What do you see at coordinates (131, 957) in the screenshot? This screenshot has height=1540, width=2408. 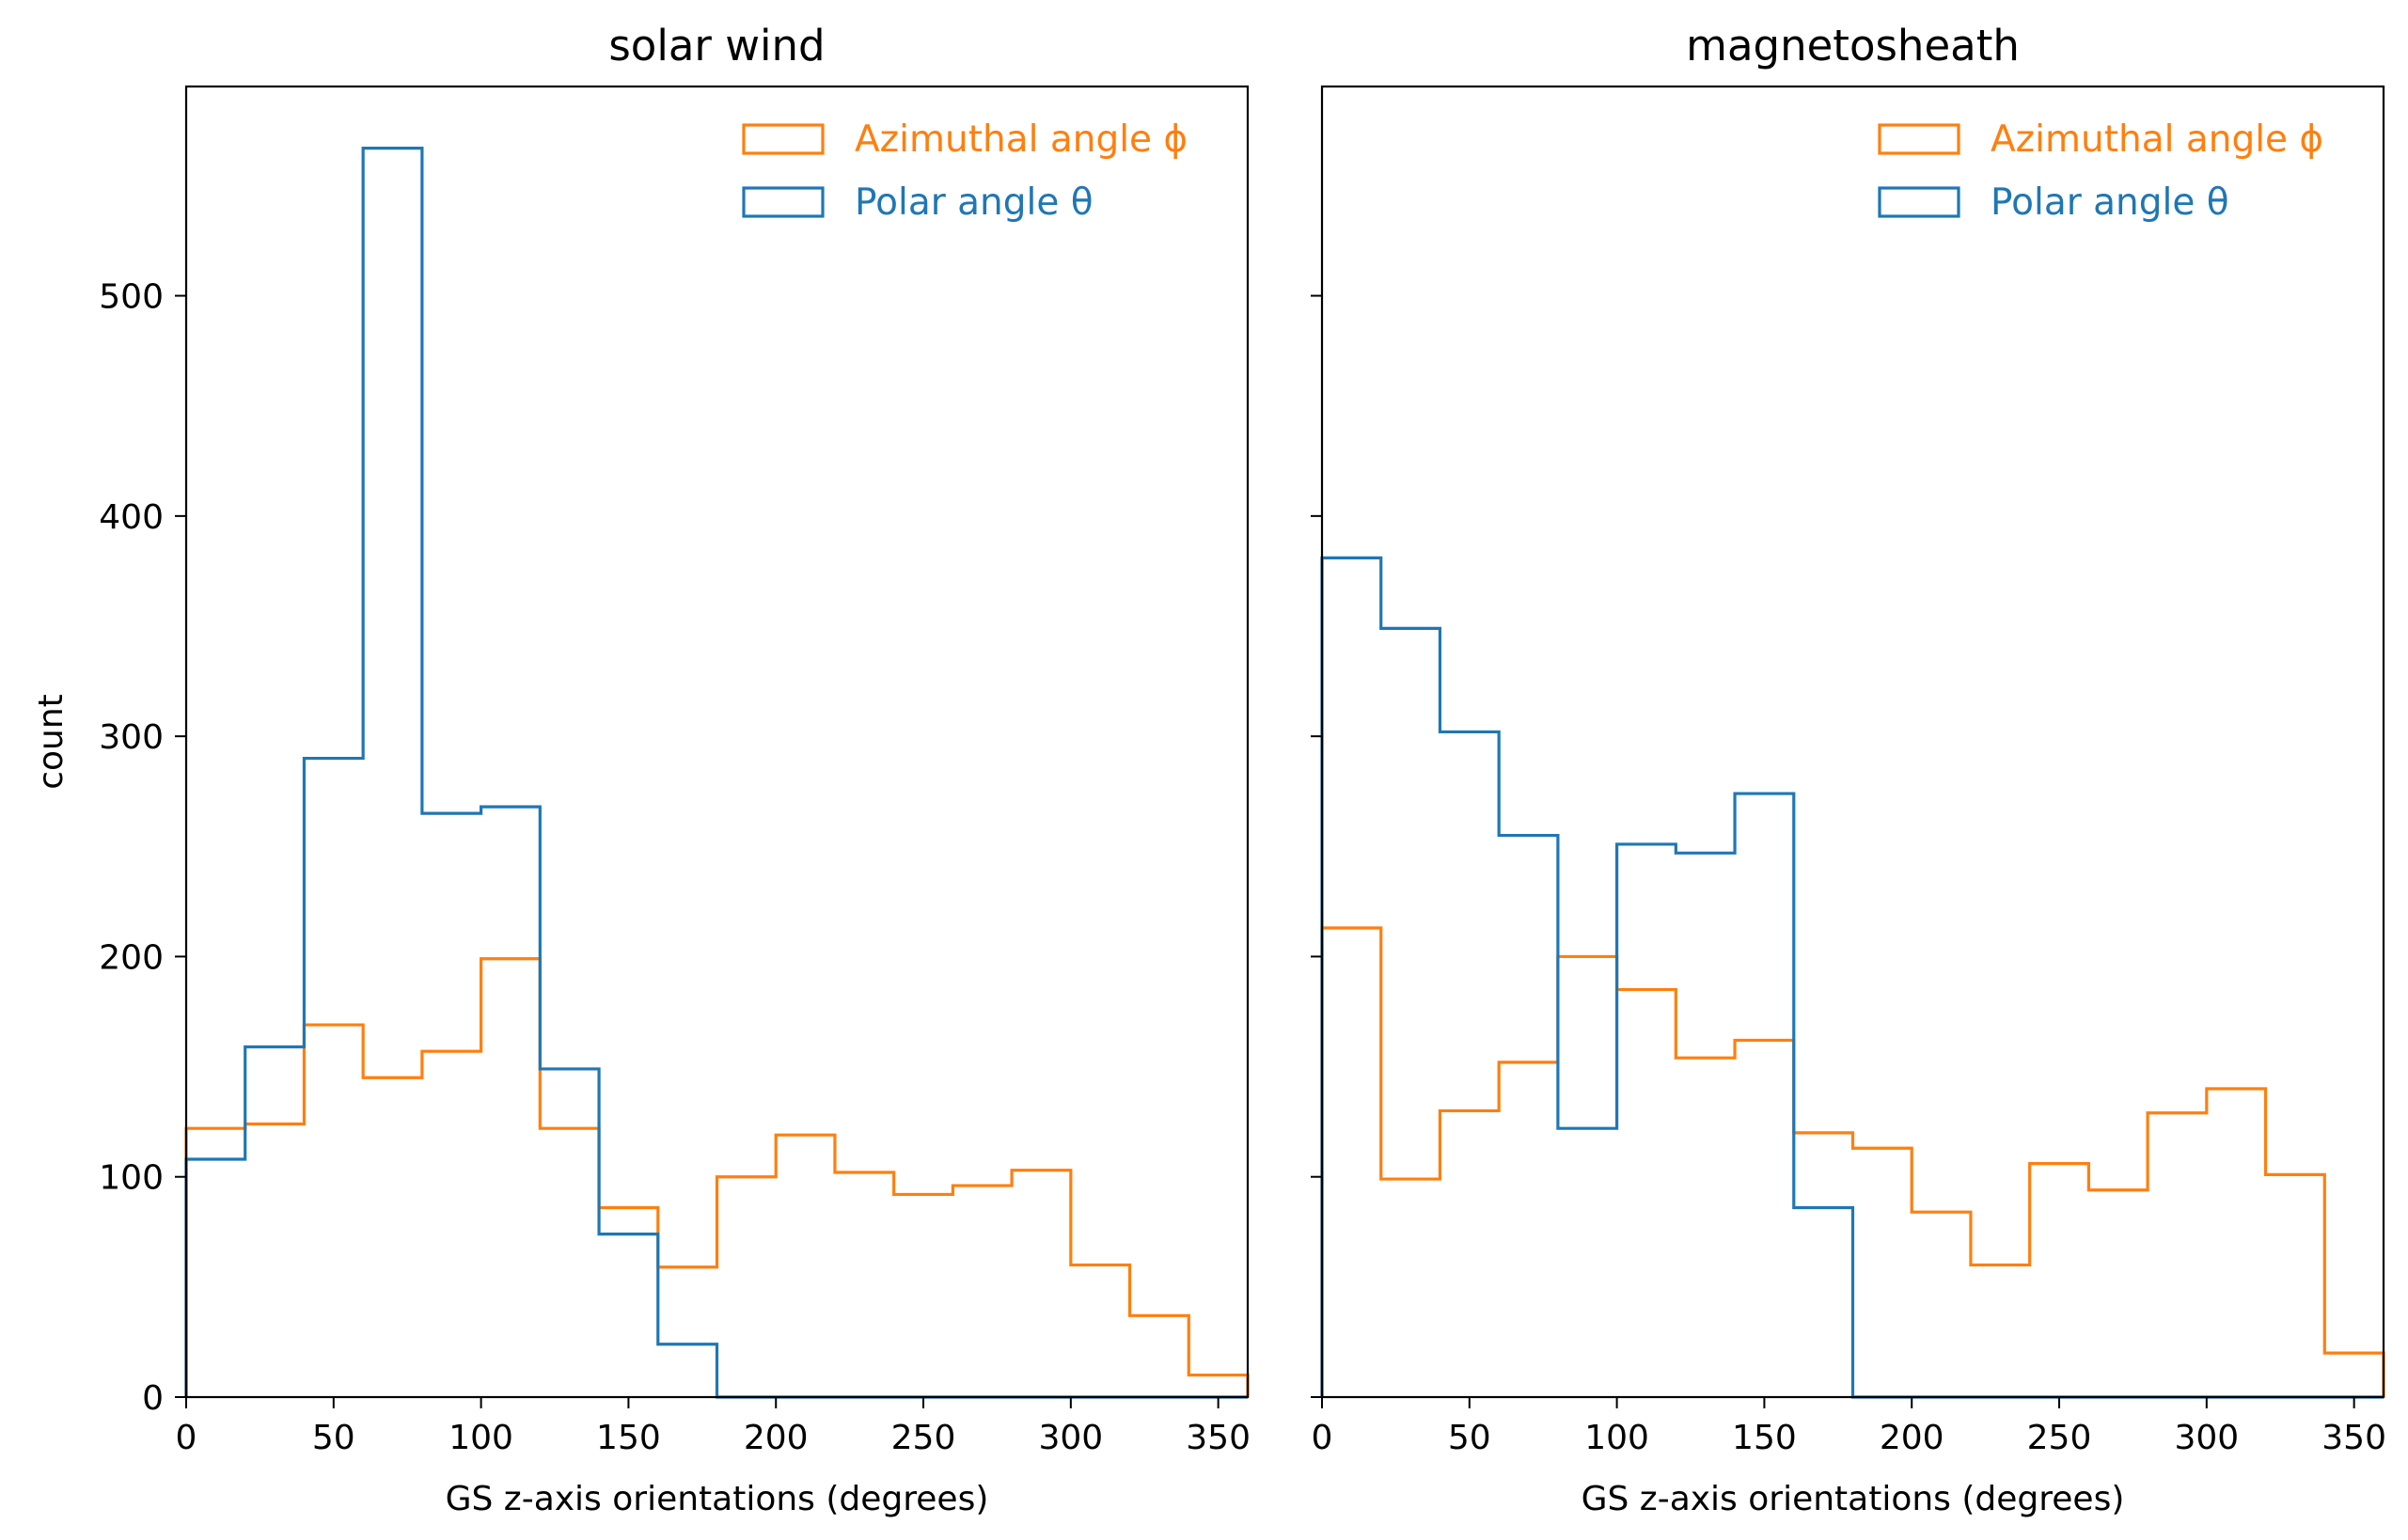 I see `y-tick-label: 200` at bounding box center [131, 957].